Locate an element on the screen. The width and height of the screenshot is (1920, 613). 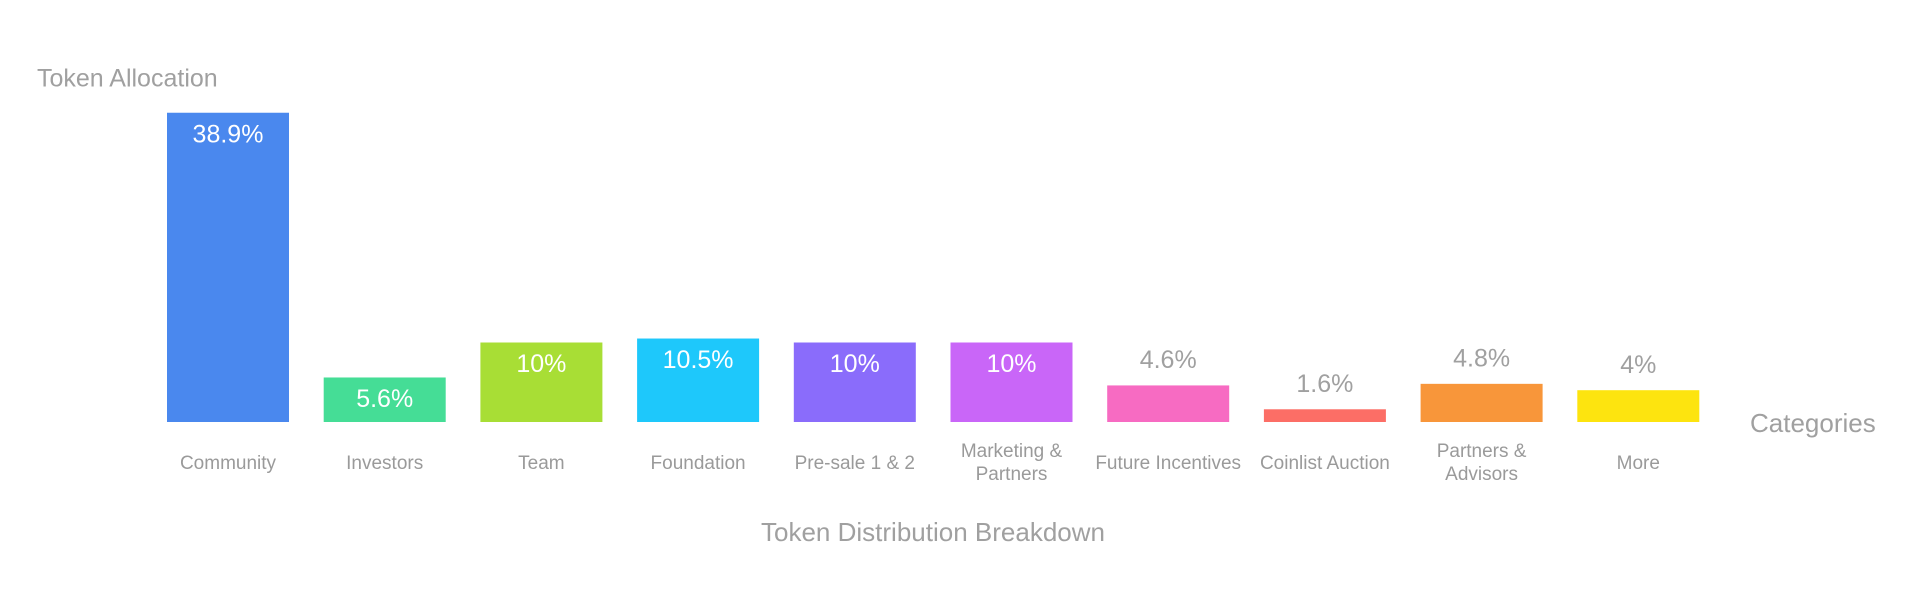
x-tick-label: Future Incentives is located at coordinates (1168, 463).